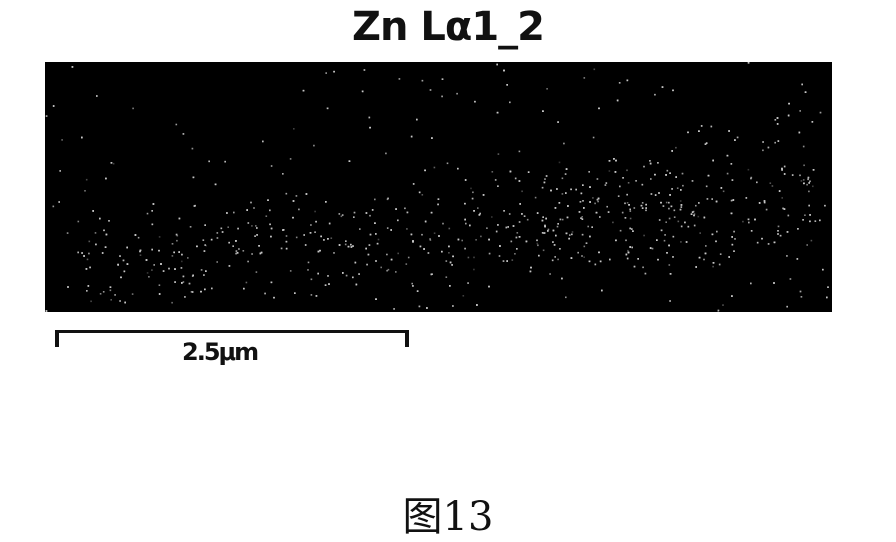 The width and height of the screenshot is (896, 542). Describe the element at coordinates (57, 338) in the screenshot. I see `scale-bar-left-tick` at that location.